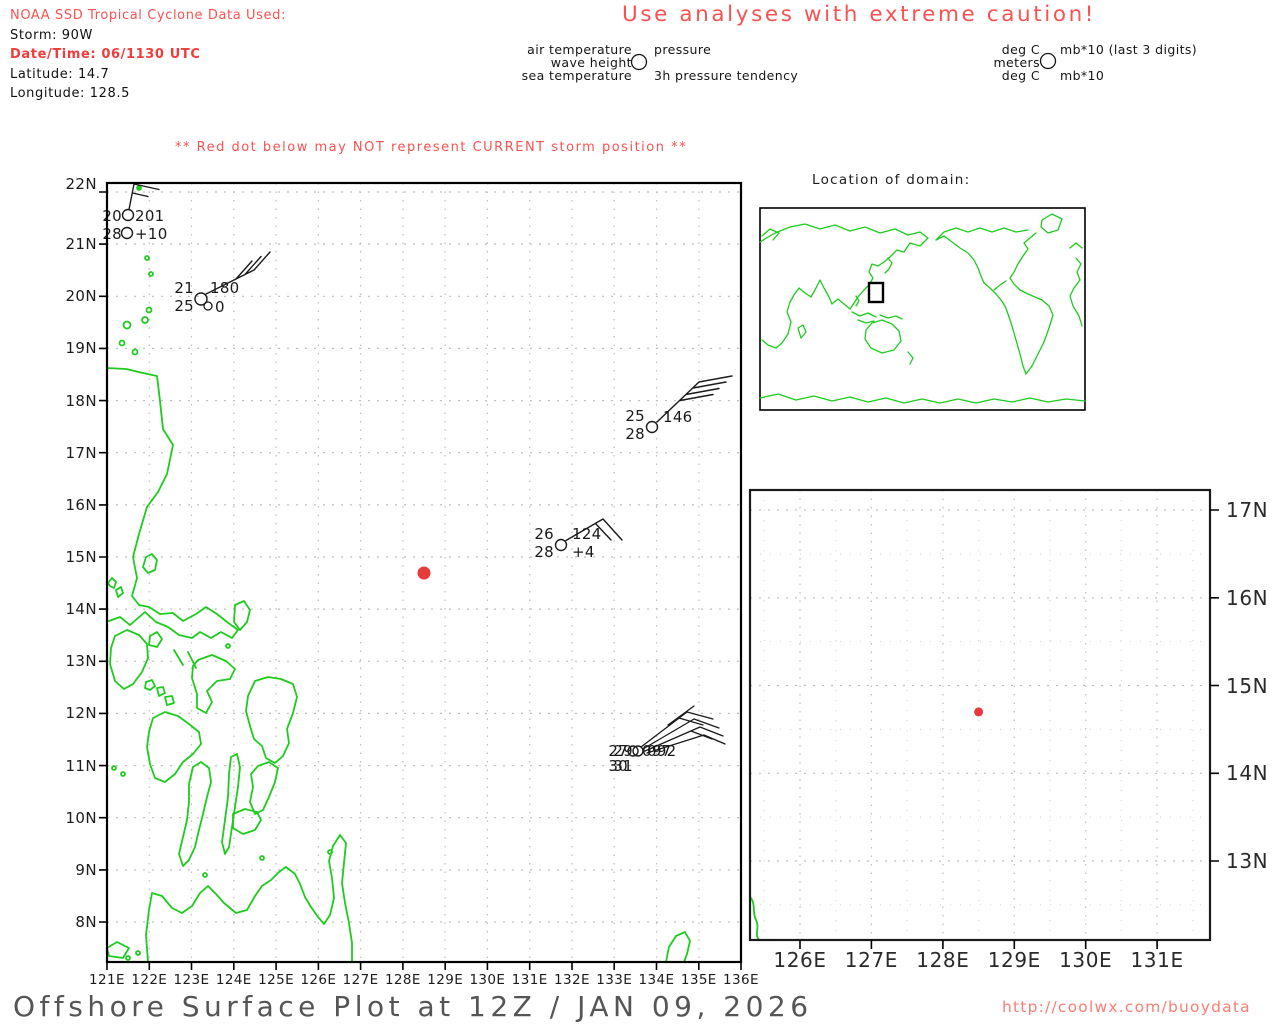  What do you see at coordinates (184, 288) in the screenshot?
I see `station-air-temp: 21` at bounding box center [184, 288].